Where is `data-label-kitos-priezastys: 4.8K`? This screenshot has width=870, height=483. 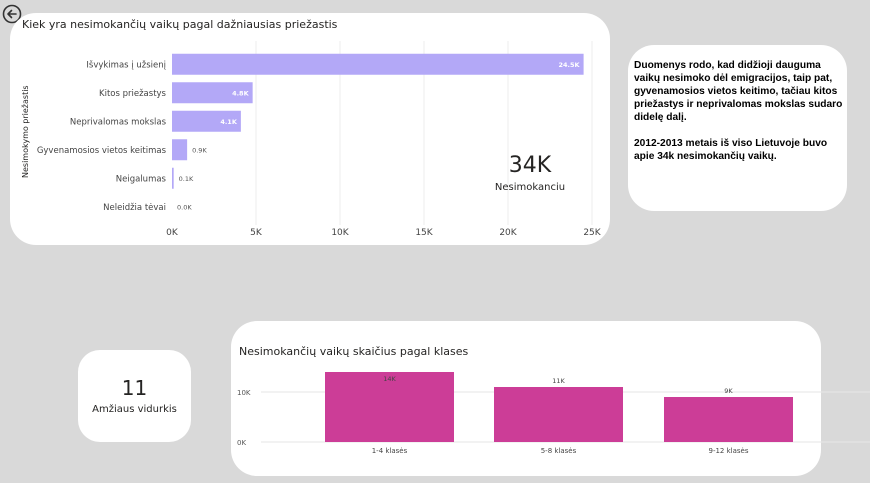
data-label-kitos-priezastys: 4.8K is located at coordinates (241, 93).